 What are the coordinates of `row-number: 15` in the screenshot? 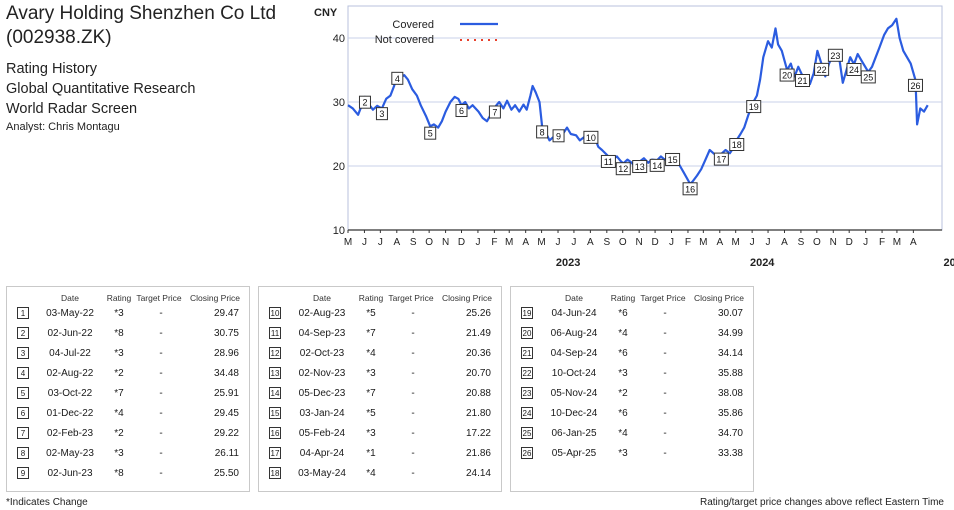 It's located at (275, 413).